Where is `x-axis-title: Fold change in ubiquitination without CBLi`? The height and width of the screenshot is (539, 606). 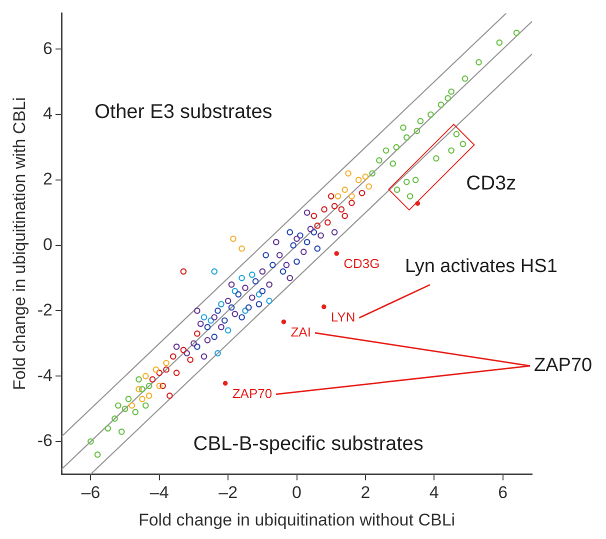
x-axis-title: Fold change in ubiquitination without CBLi is located at coordinates (297, 520).